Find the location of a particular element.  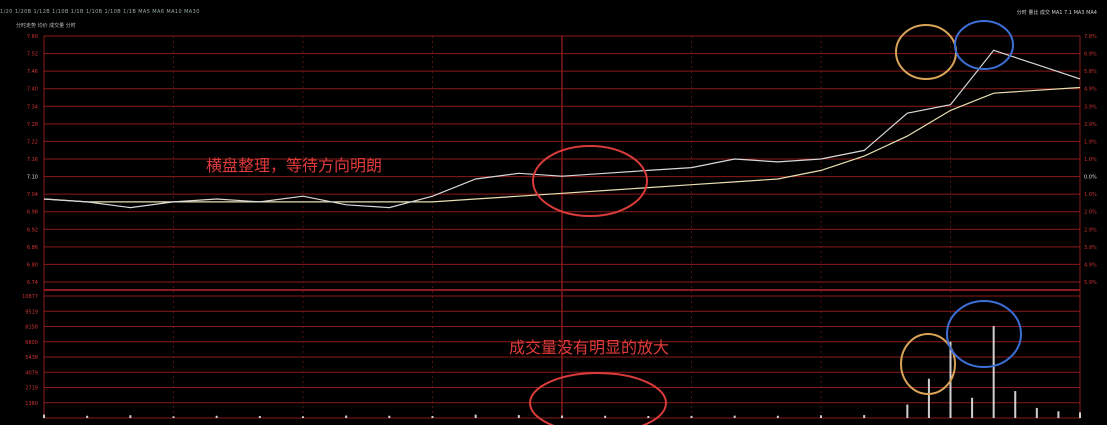

highlight-circle-volume-blue is located at coordinates (984, 334).